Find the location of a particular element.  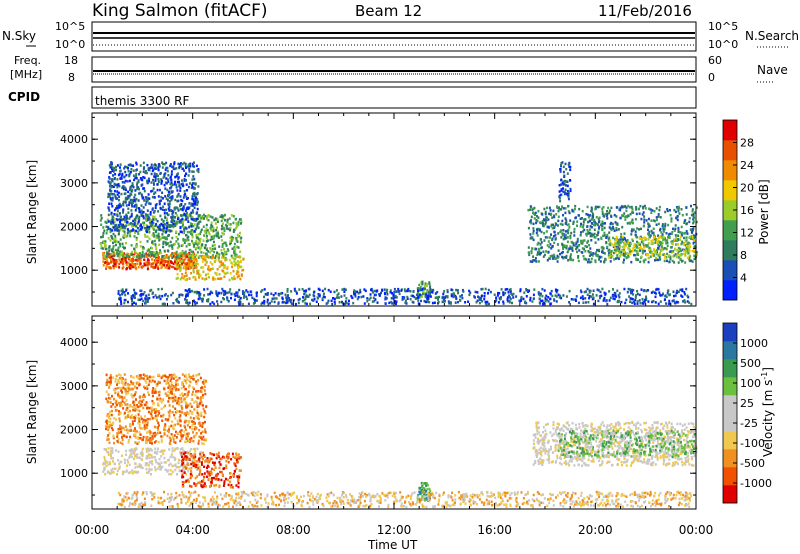

freq-label-2: [MHz] is located at coordinates (26, 74).